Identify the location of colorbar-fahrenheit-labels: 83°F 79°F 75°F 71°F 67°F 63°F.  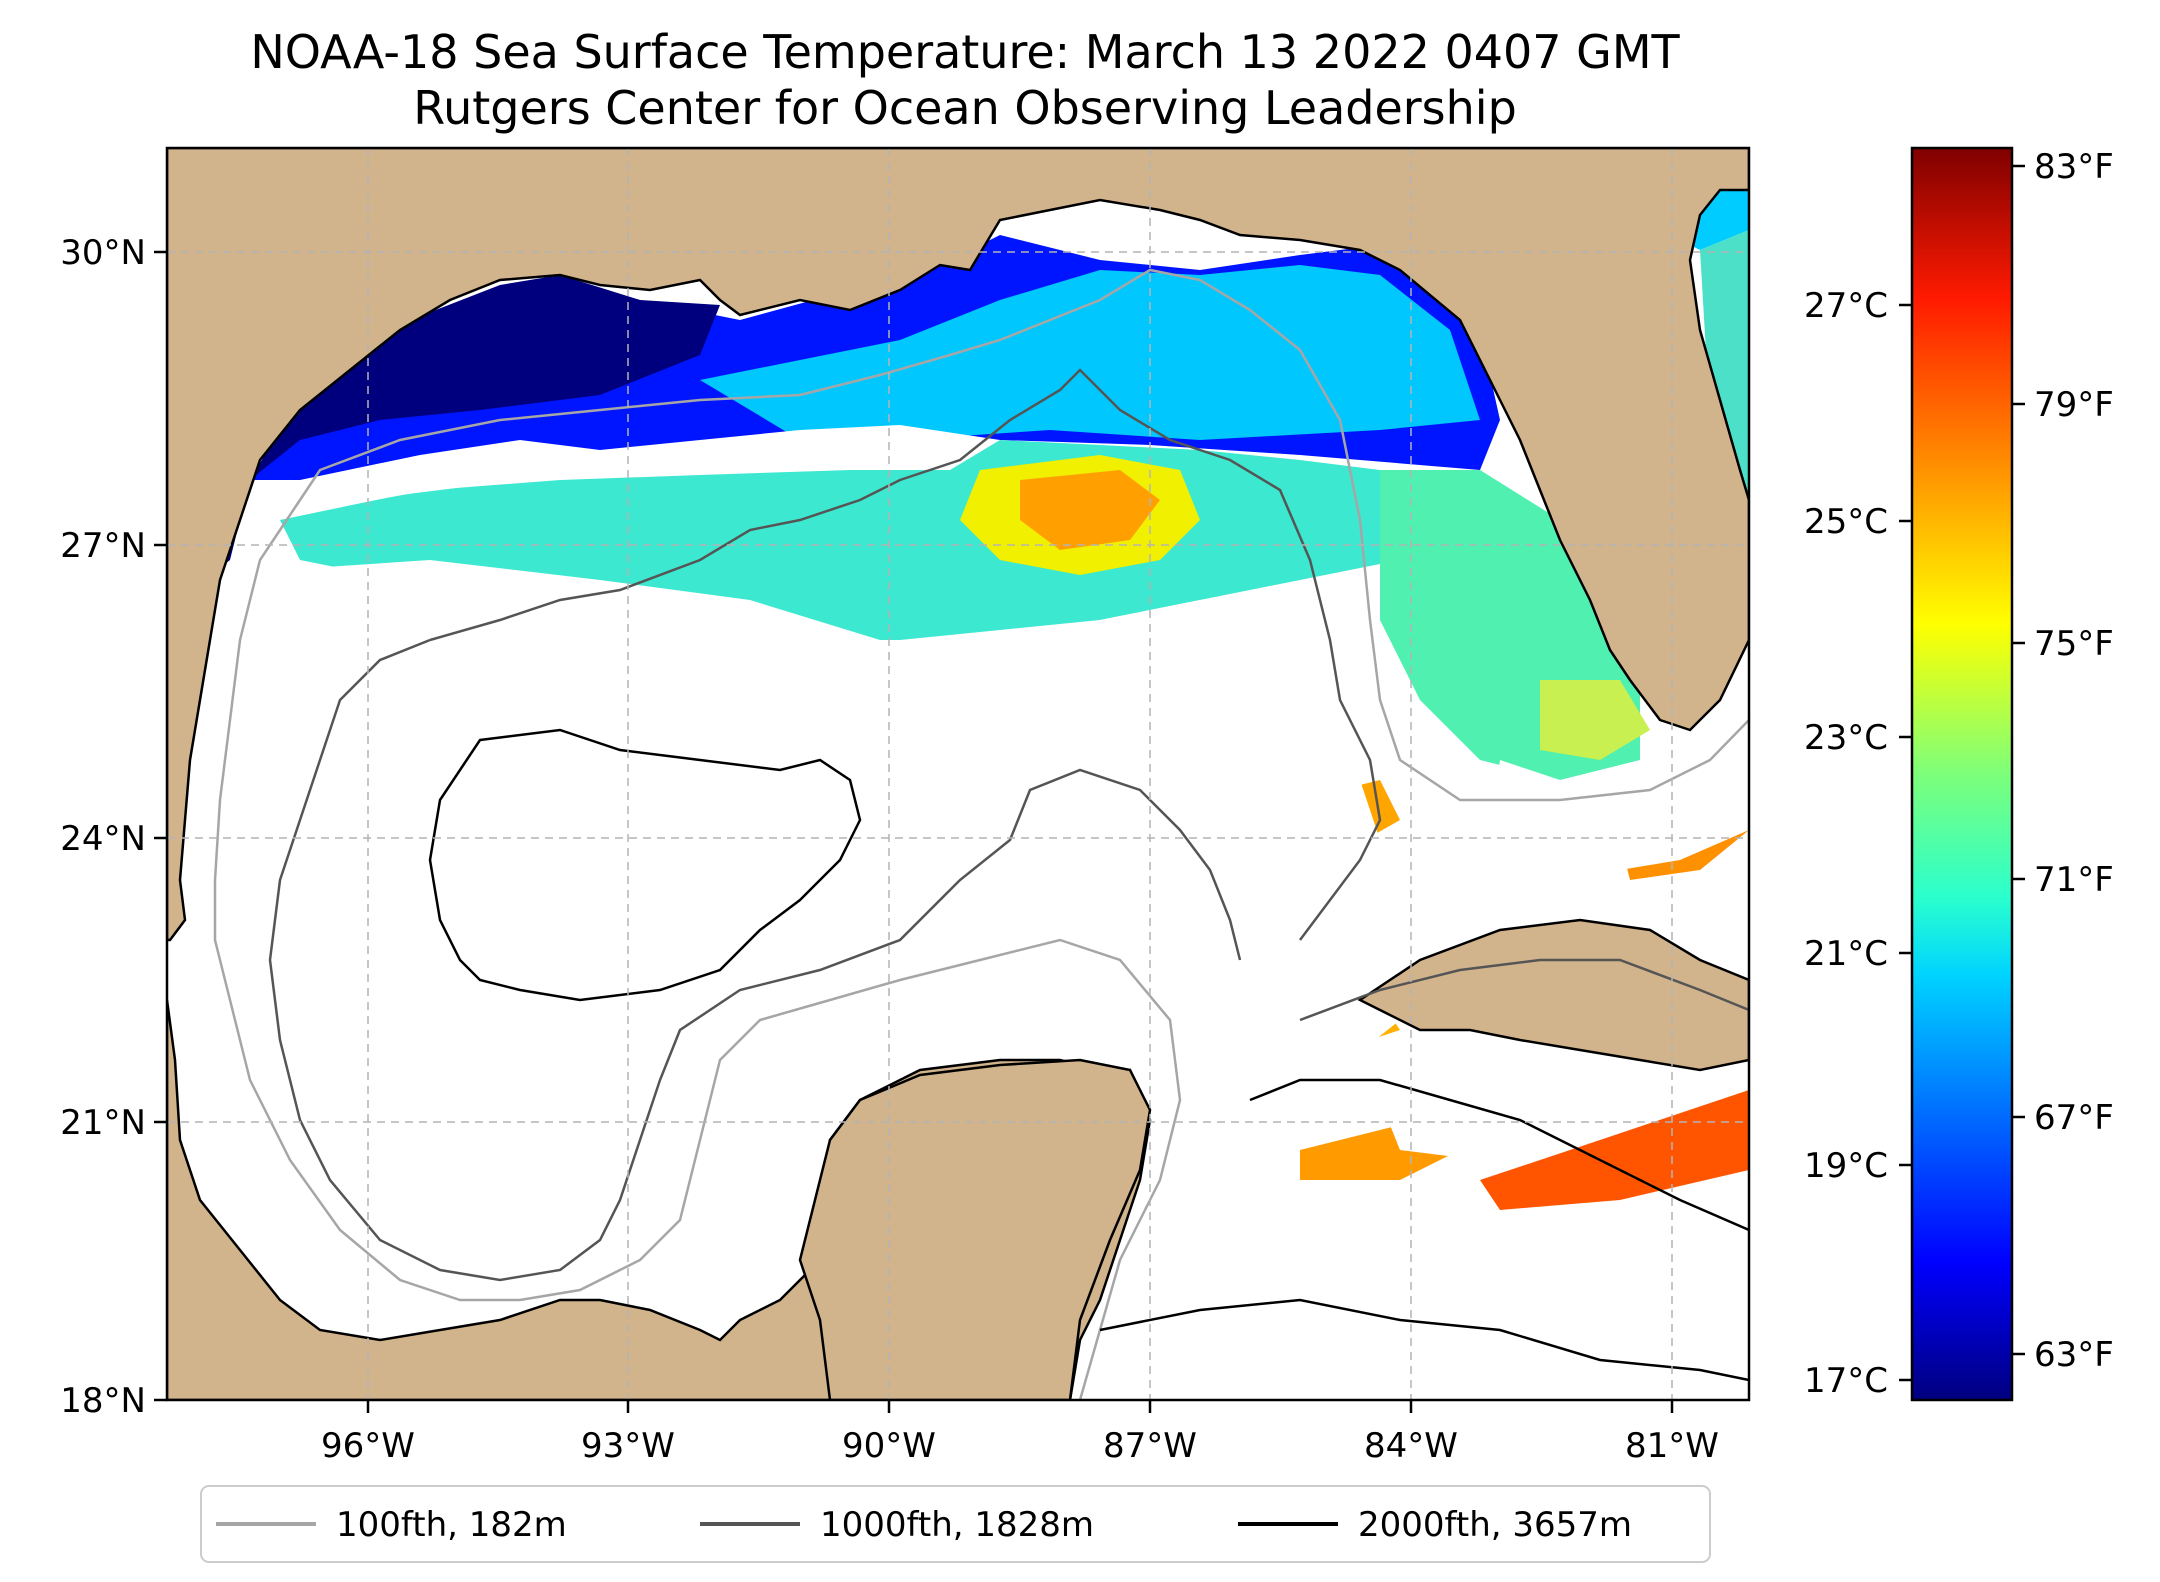
(2074, 761).